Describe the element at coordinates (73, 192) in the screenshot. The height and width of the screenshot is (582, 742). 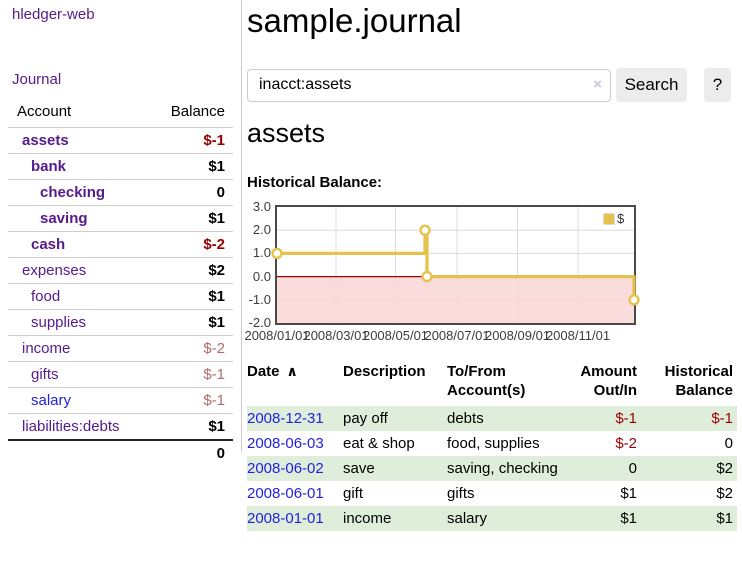
I see `account-link-checking: checking` at that location.